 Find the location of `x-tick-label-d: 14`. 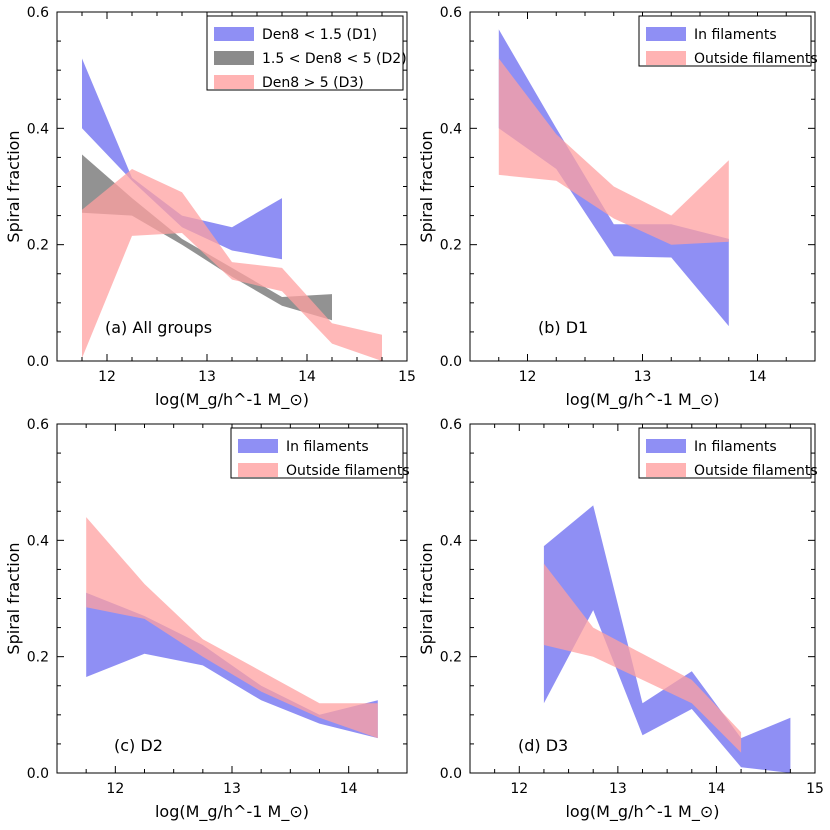

x-tick-label-d: 14 is located at coordinates (717, 789).